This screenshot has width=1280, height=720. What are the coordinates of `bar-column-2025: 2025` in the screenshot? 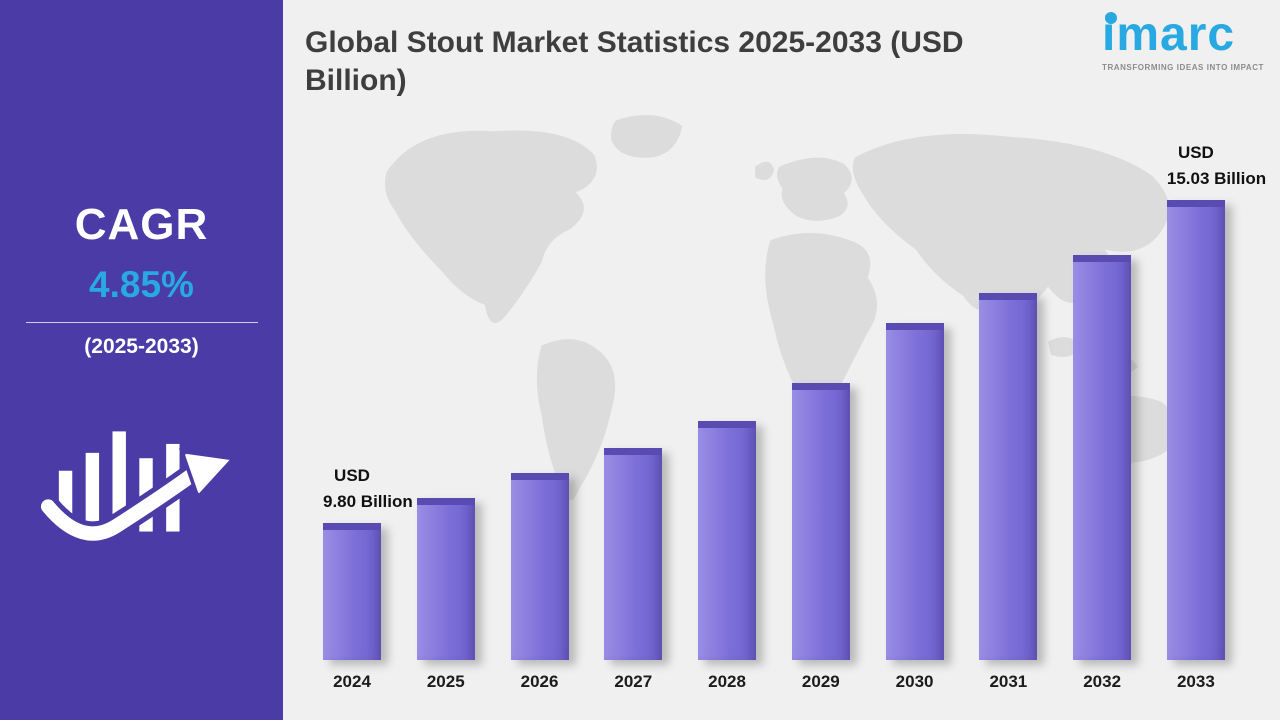 It's located at (445, 595).